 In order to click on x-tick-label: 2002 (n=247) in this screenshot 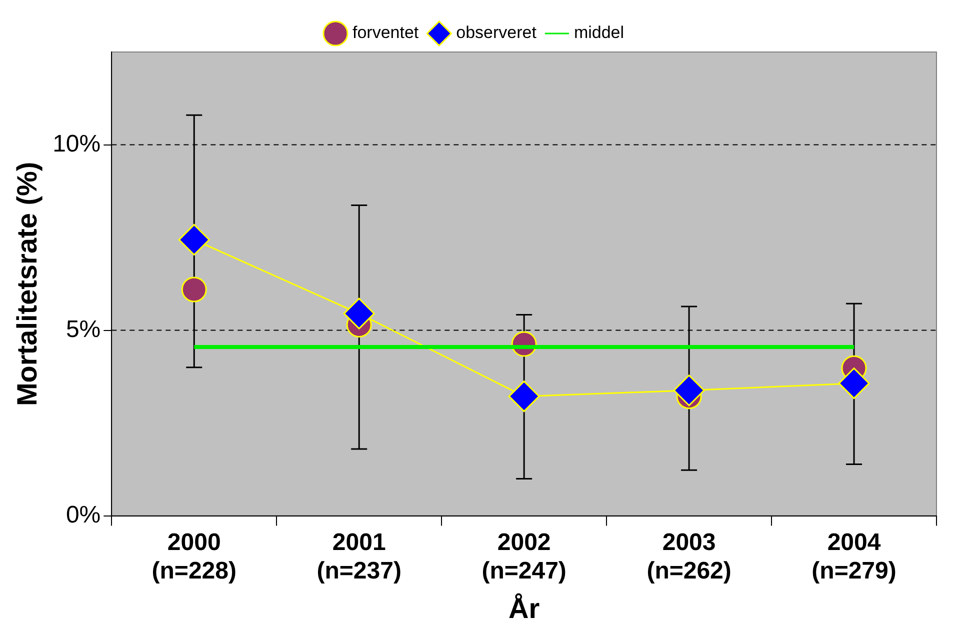, I will do `click(524, 556)`.